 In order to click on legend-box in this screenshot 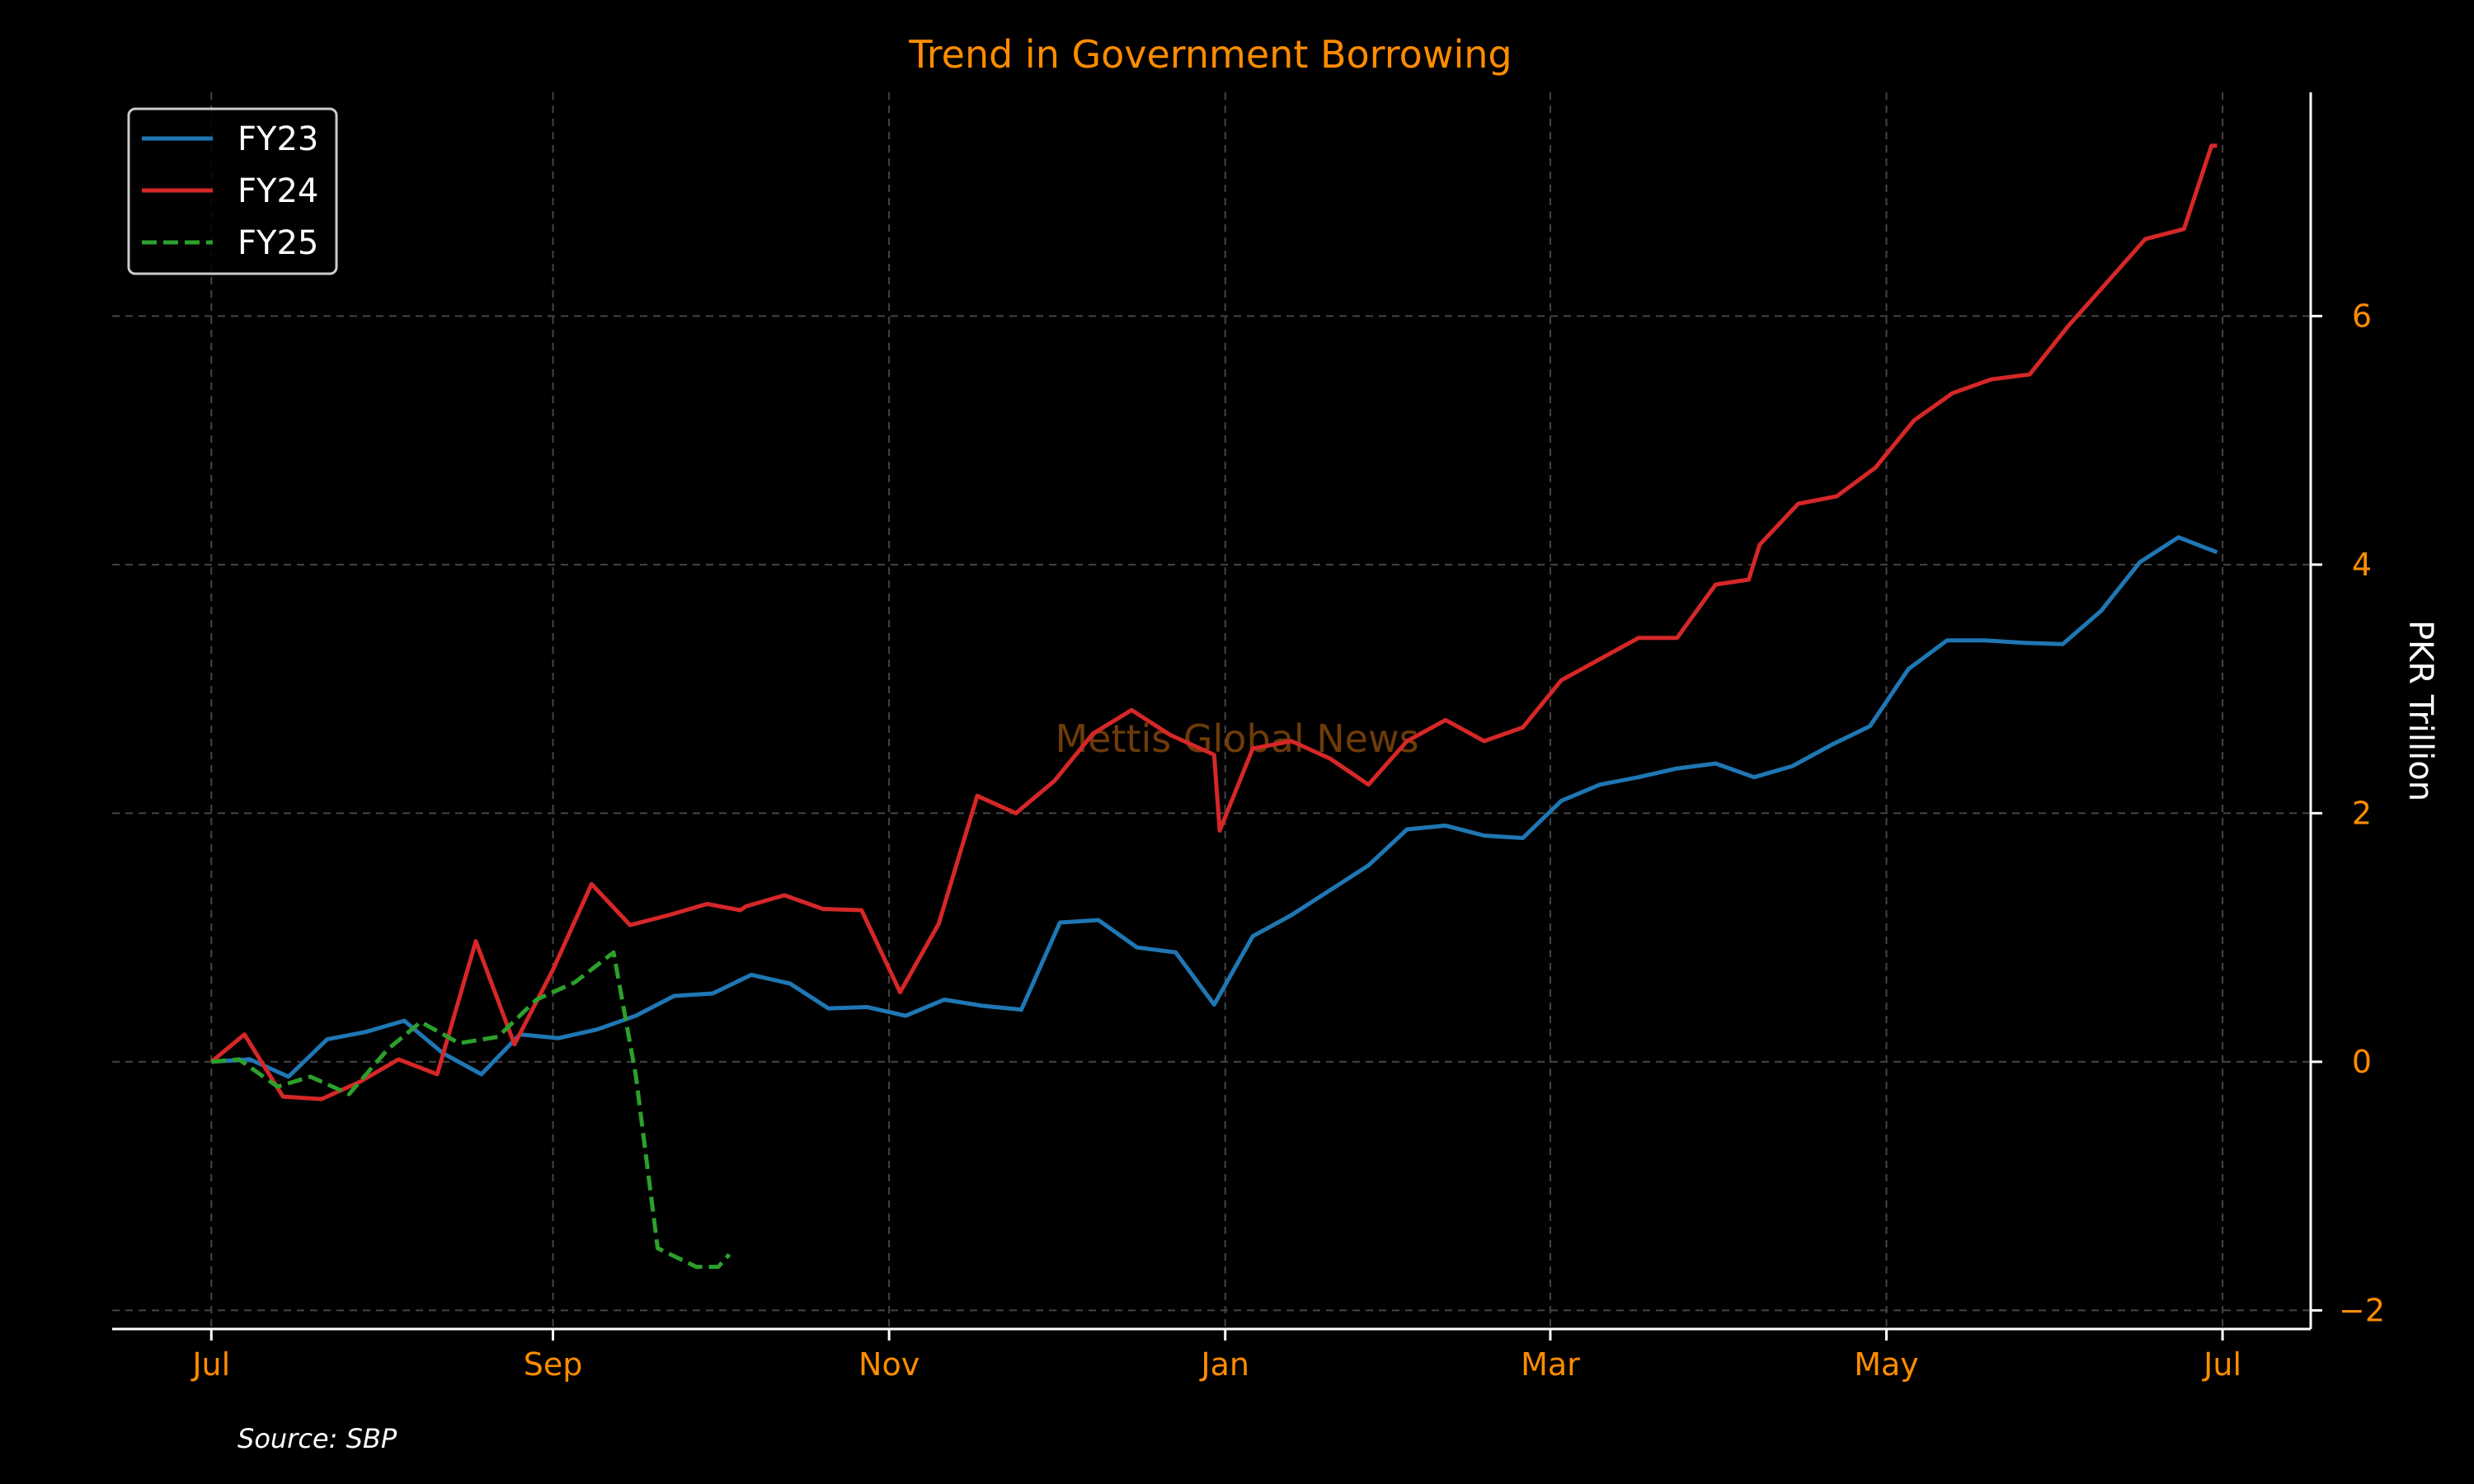, I will do `click(232, 191)`.